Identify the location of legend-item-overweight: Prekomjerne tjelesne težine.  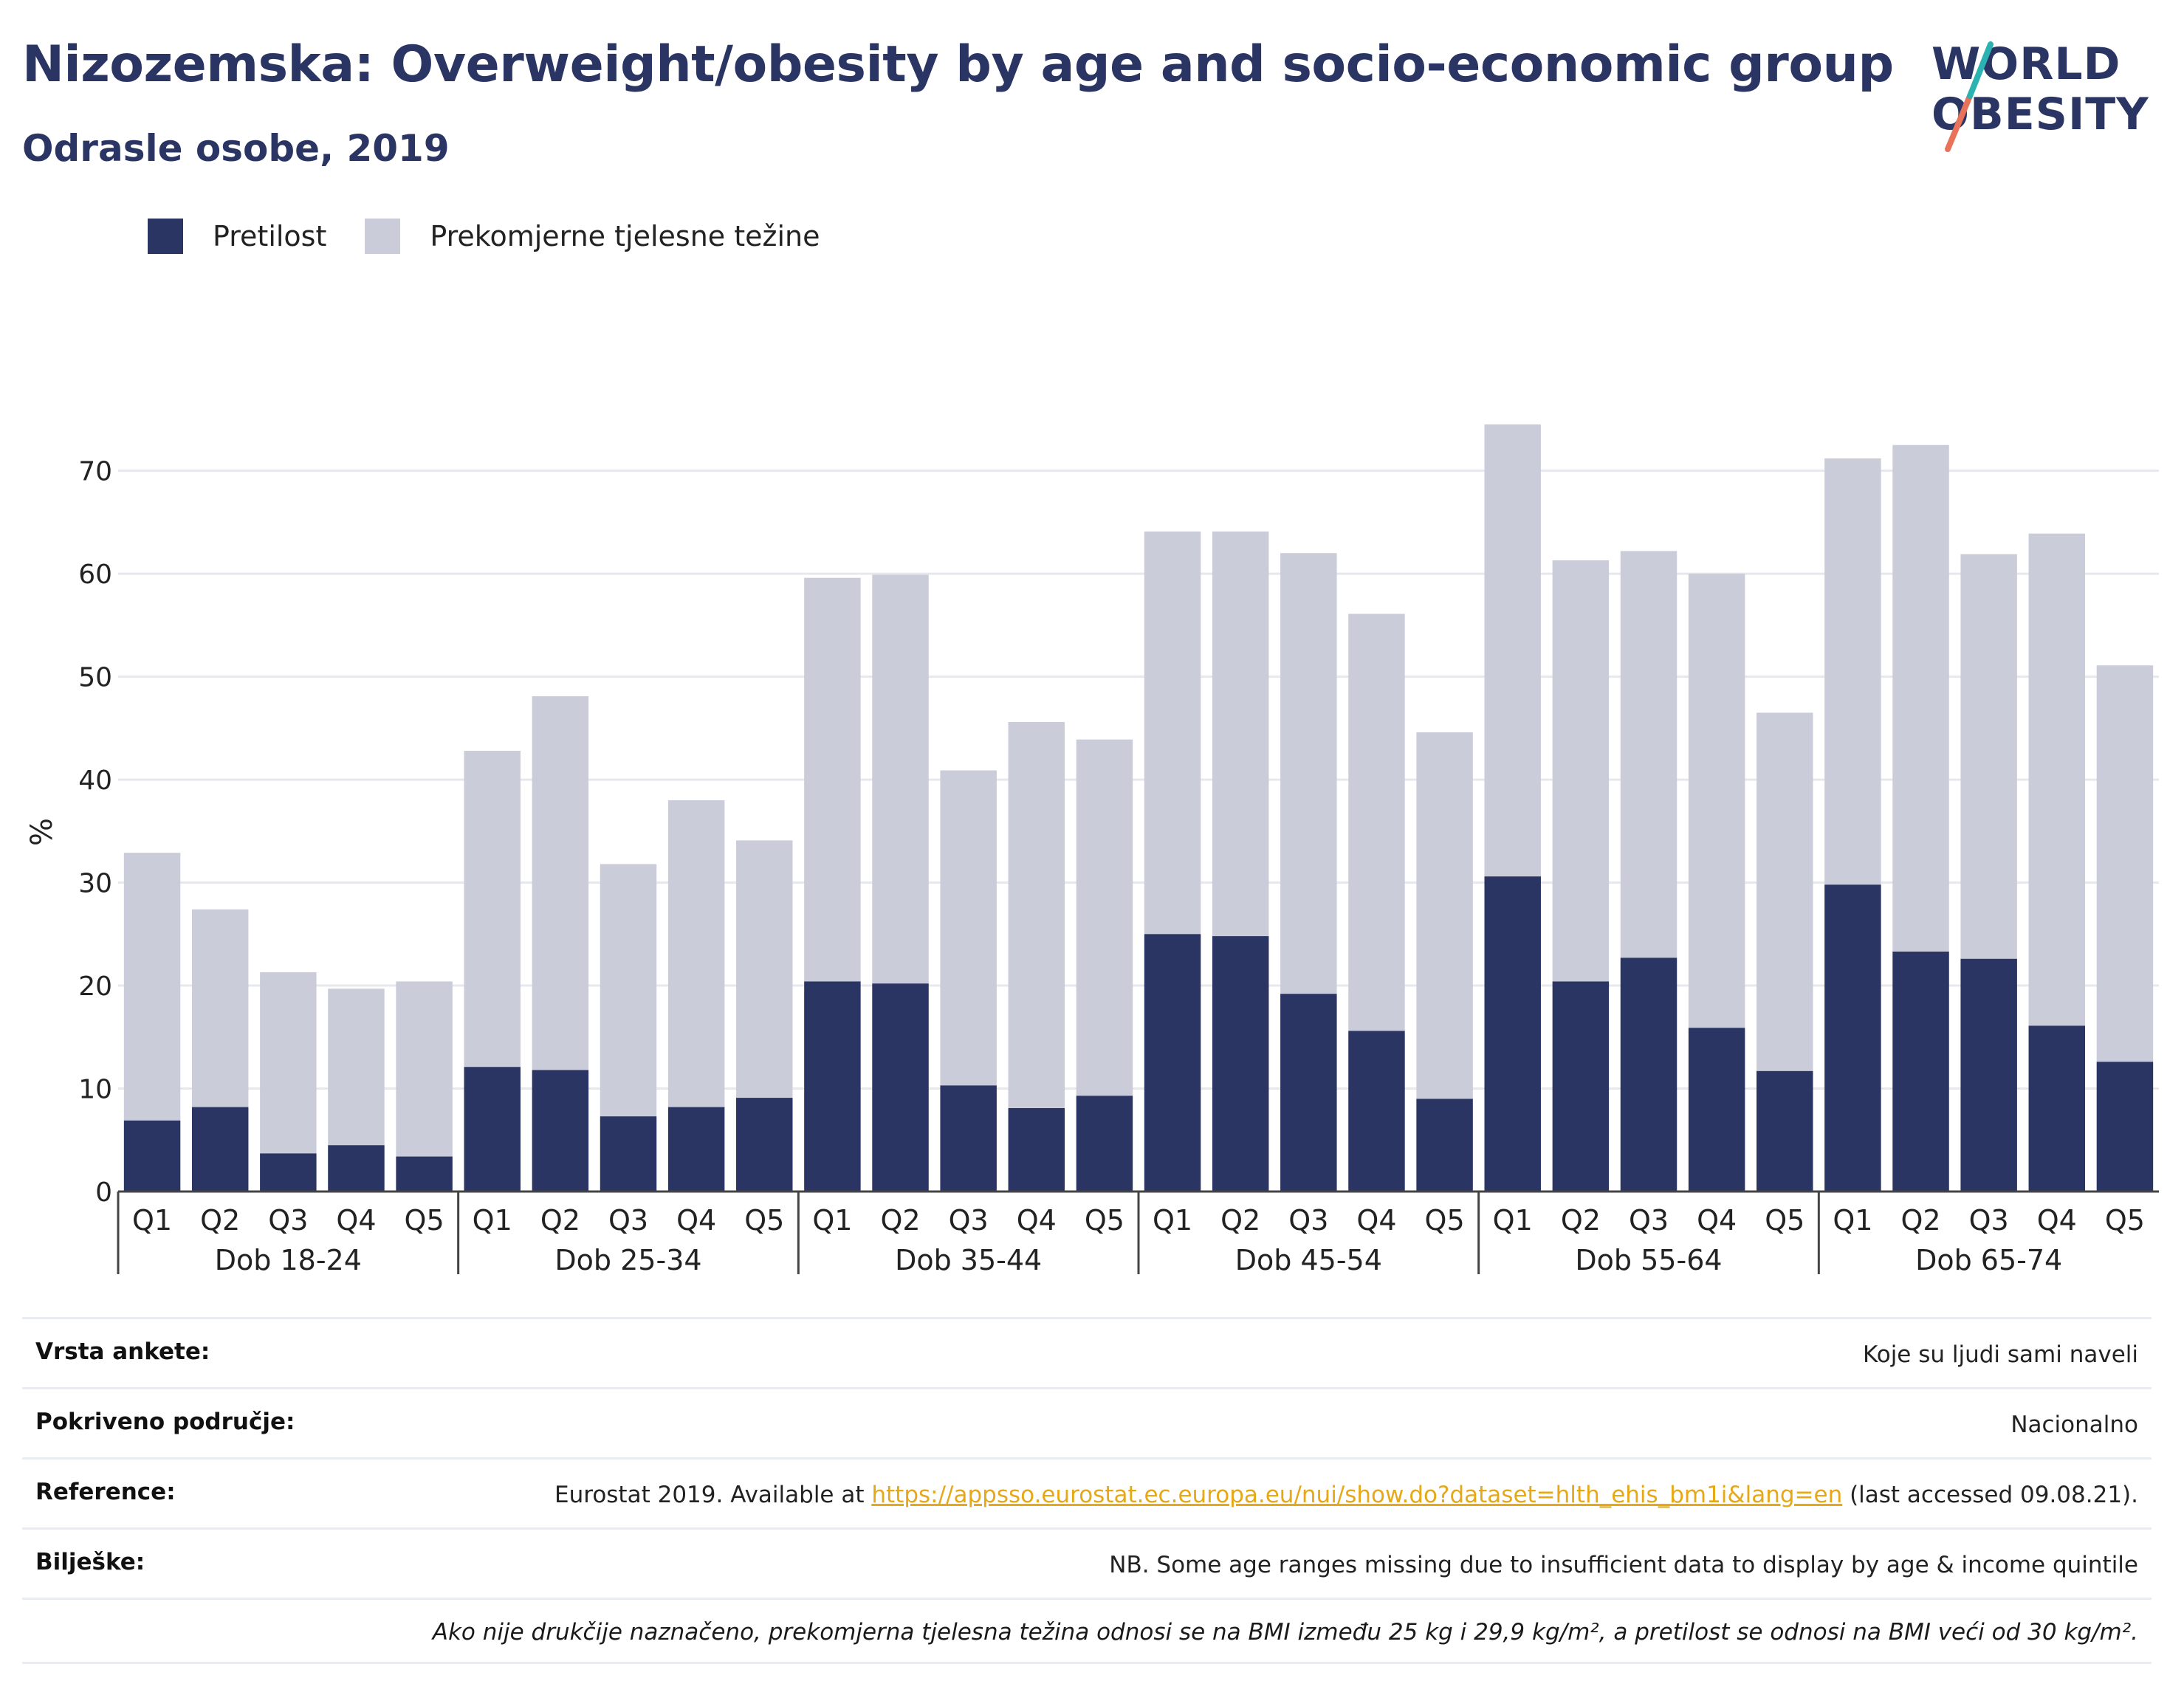
(593, 237).